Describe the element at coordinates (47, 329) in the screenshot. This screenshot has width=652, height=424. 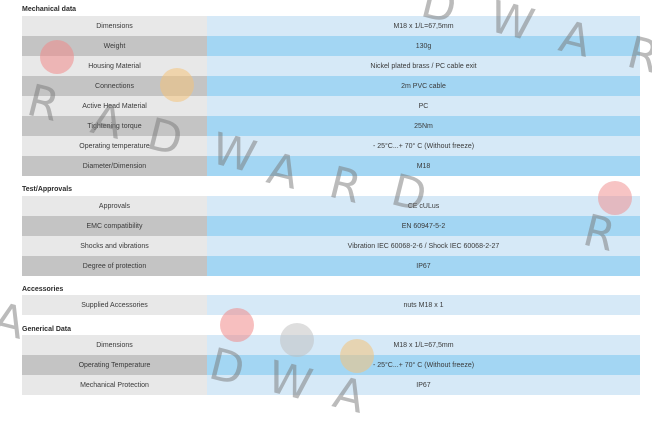
I see `section-title-generical: Generical Data` at that location.